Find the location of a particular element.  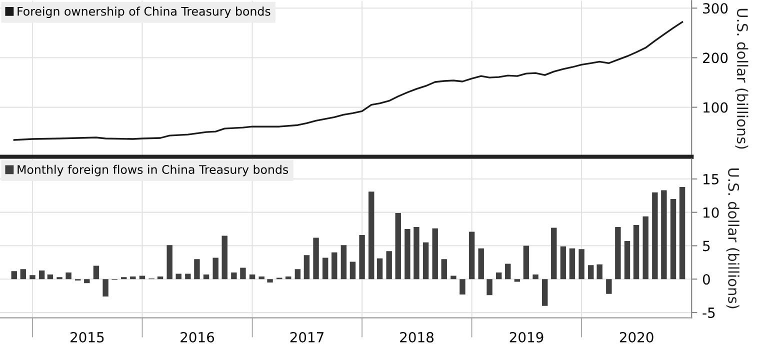

y-tick-label: -5 is located at coordinates (708, 313).